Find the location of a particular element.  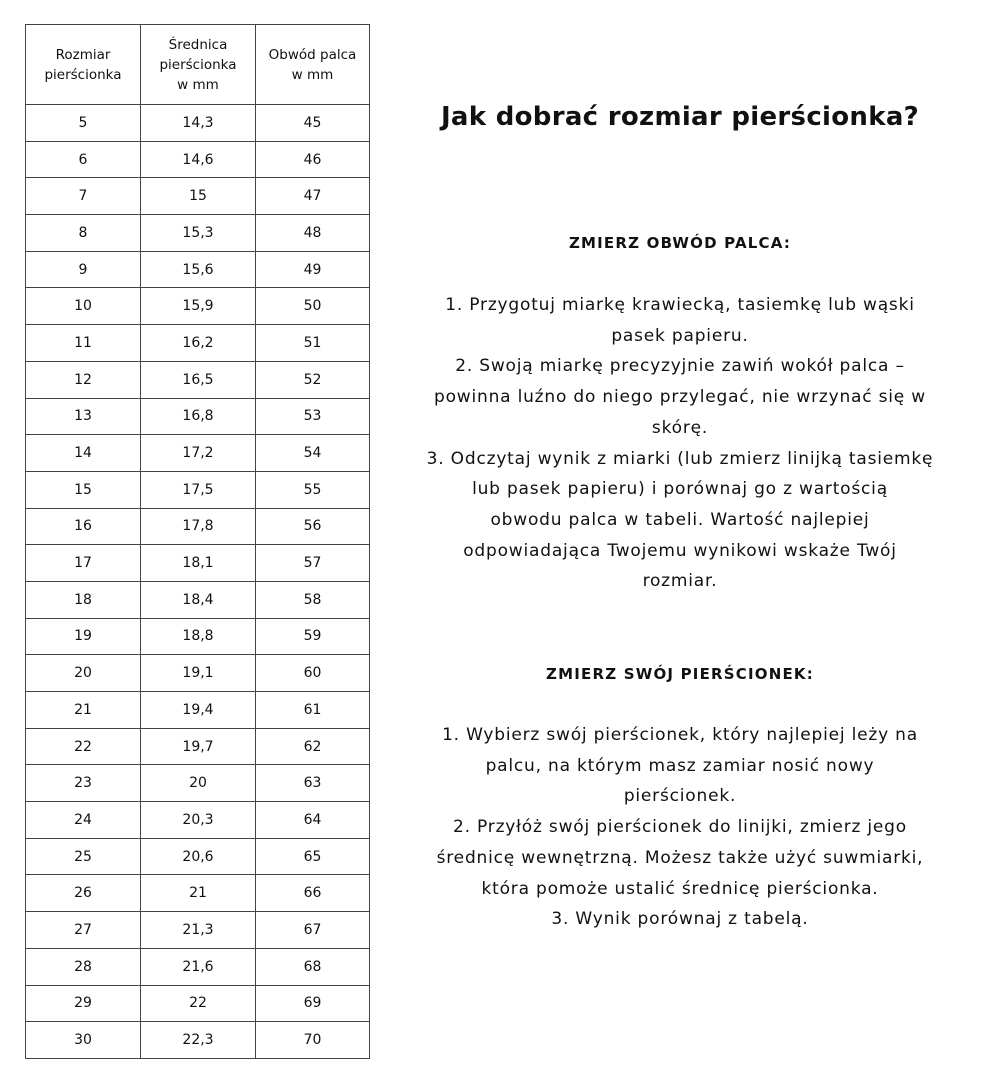

table-row: 12 16,5 52 is located at coordinates (197, 379).